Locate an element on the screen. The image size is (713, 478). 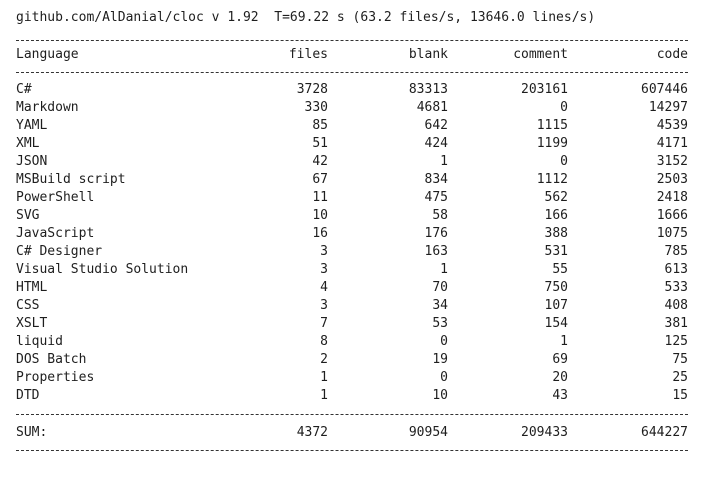
count-cell: 51 is located at coordinates (320, 143).